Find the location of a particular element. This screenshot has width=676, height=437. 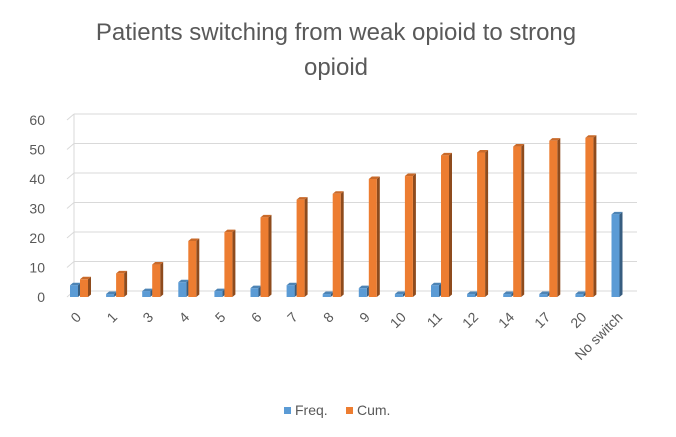

y-tick-label: 20 is located at coordinates (37, 238).